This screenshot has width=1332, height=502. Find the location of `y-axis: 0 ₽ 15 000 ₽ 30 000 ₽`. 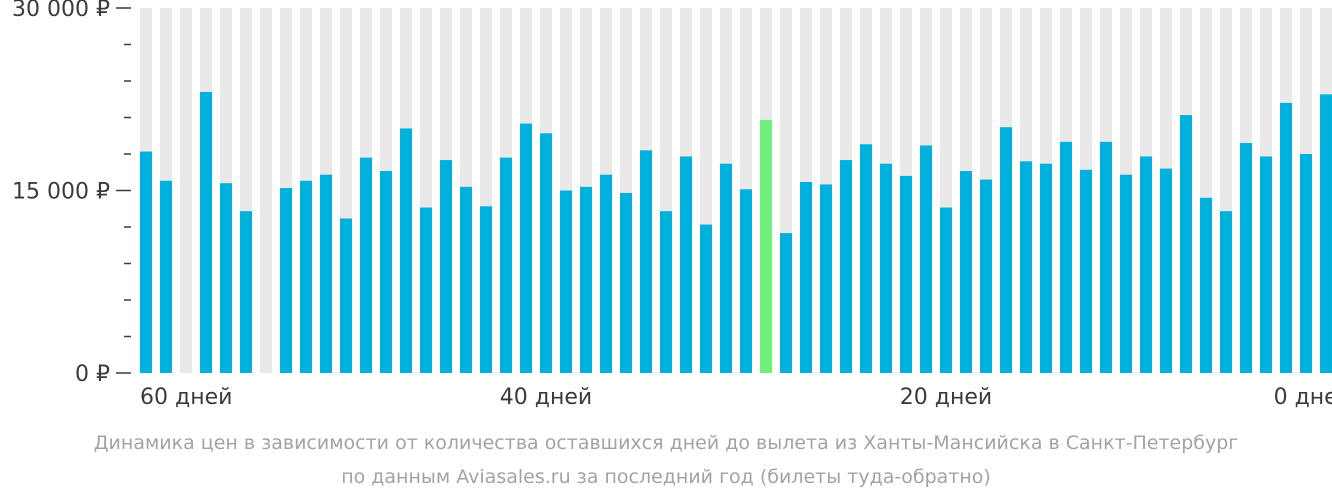

y-axis: 0 ₽ 15 000 ₽ 30 000 ₽ is located at coordinates (71, 193).